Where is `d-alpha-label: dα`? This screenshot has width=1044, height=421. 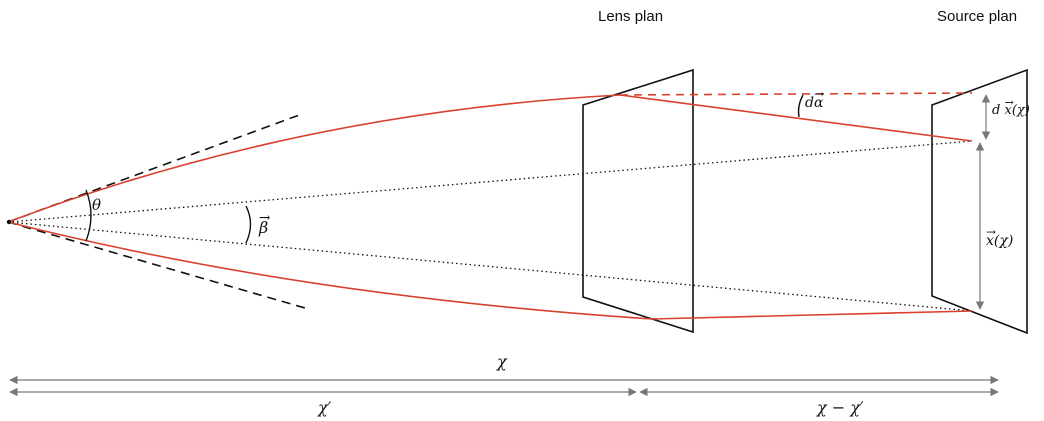 d-alpha-label: dα is located at coordinates (814, 100).